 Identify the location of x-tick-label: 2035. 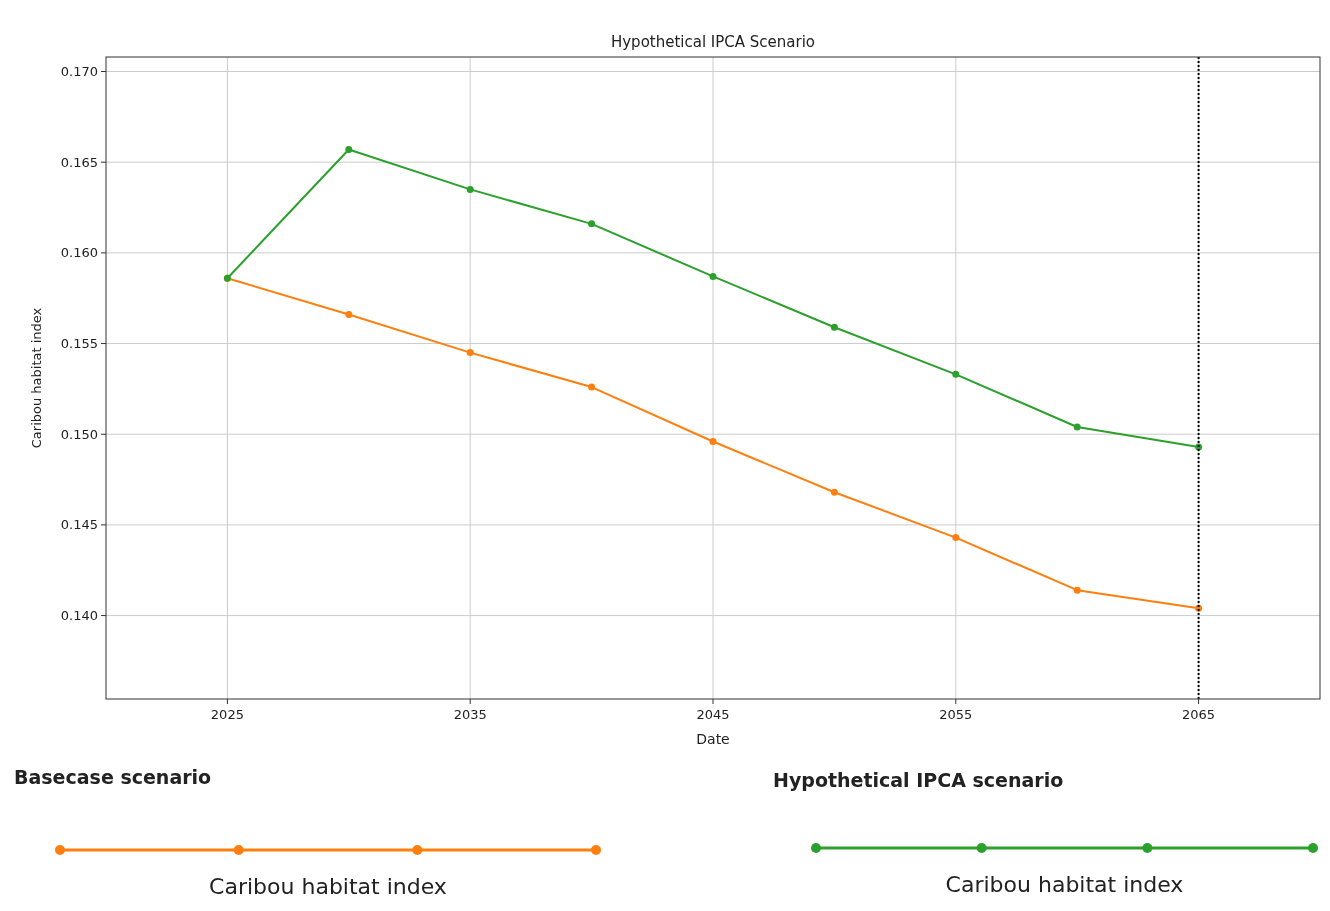
(470, 714).